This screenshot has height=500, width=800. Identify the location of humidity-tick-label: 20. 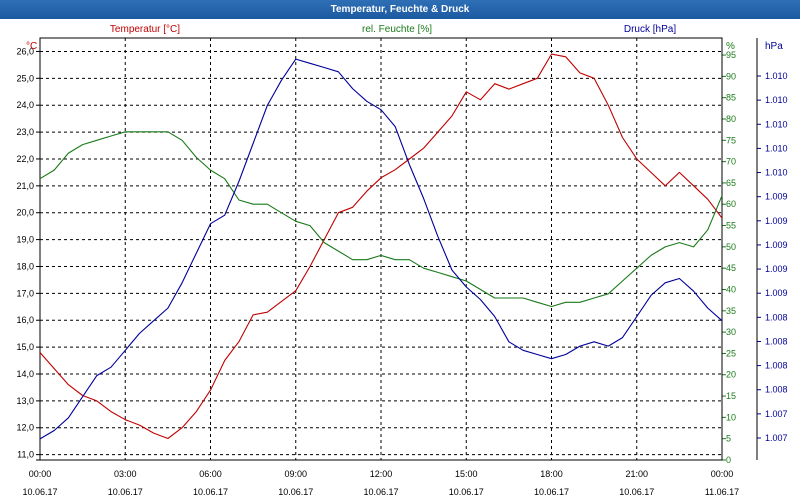
(731, 375).